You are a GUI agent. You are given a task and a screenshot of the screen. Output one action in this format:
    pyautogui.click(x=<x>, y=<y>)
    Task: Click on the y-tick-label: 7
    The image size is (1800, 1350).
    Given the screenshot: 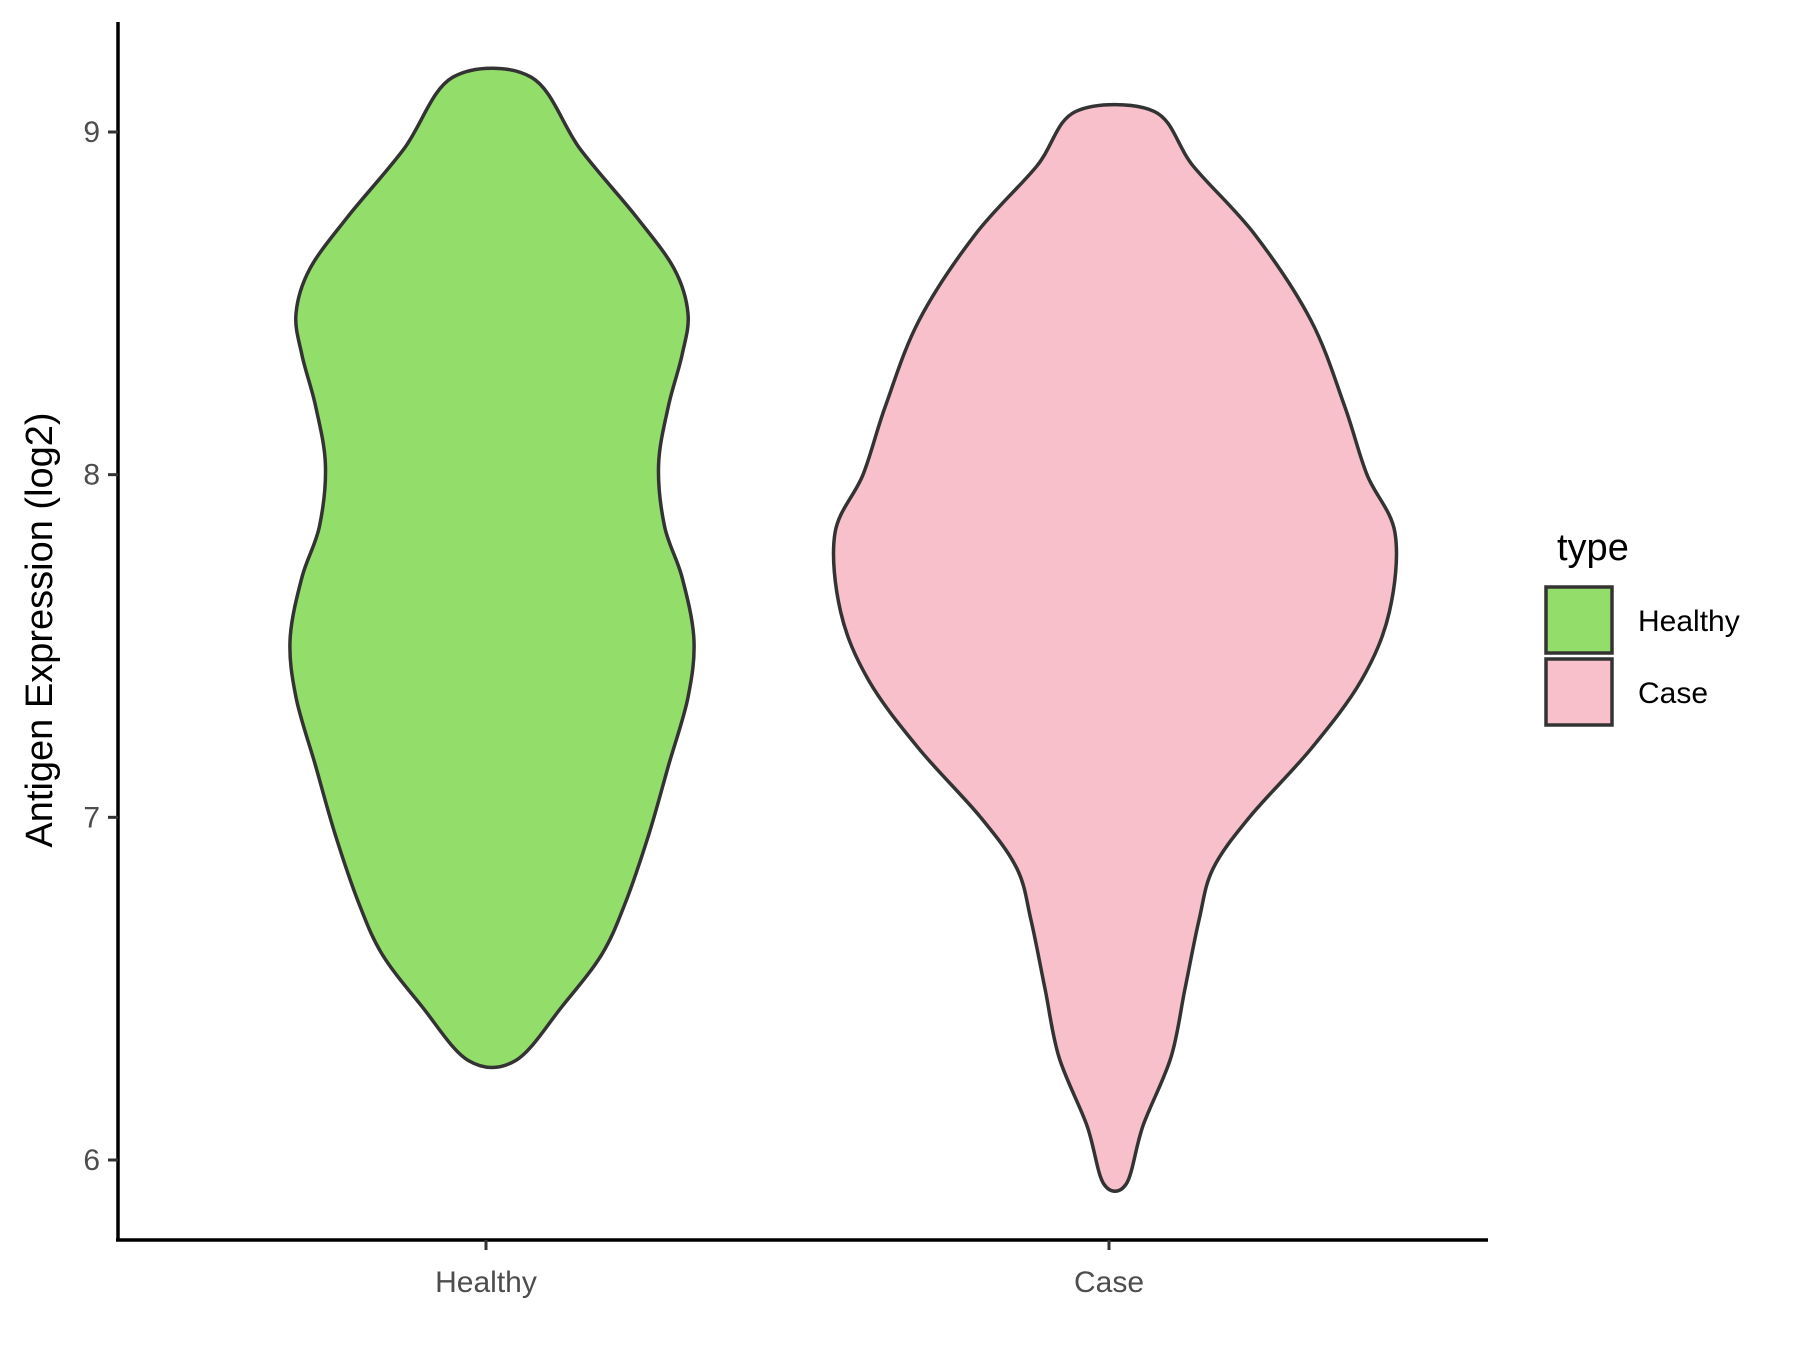 What is the action you would take?
    pyautogui.click(x=91, y=817)
    